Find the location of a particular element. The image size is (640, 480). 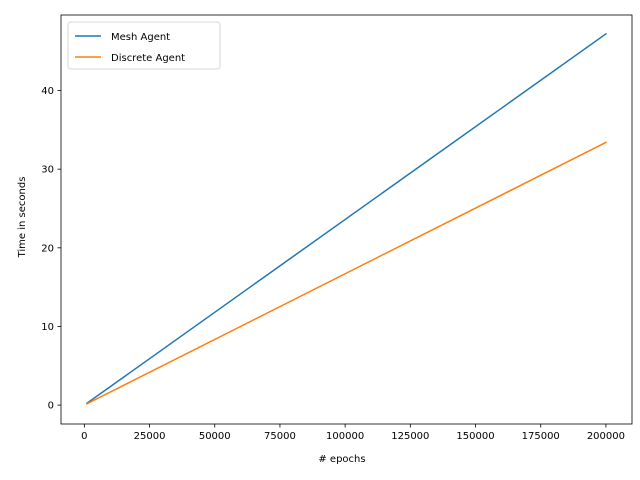

x-tick-label: 175000 is located at coordinates (541, 436).